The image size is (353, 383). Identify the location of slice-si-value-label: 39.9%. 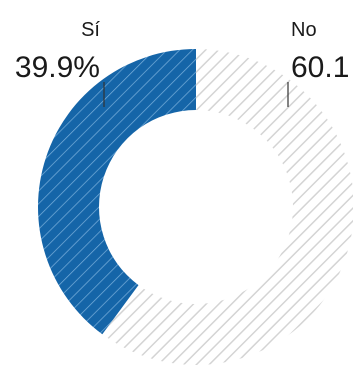
(57, 67).